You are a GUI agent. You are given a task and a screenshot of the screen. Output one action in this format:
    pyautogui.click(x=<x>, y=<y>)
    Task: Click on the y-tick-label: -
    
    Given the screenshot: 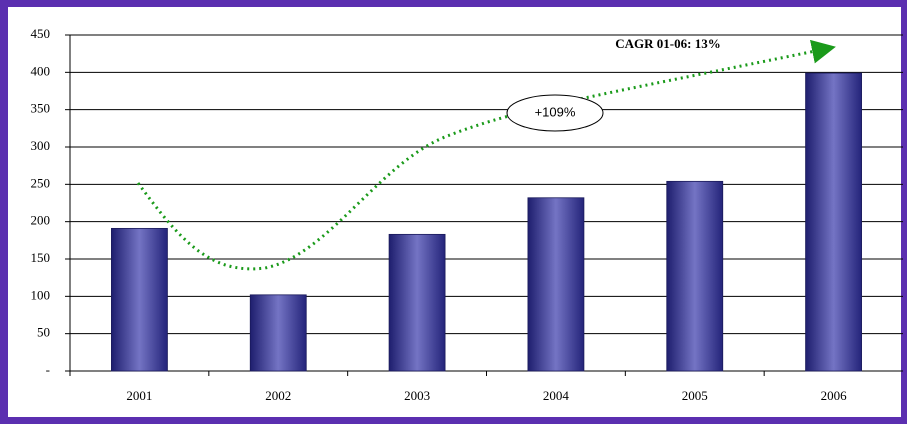 What is the action you would take?
    pyautogui.click(x=48, y=369)
    